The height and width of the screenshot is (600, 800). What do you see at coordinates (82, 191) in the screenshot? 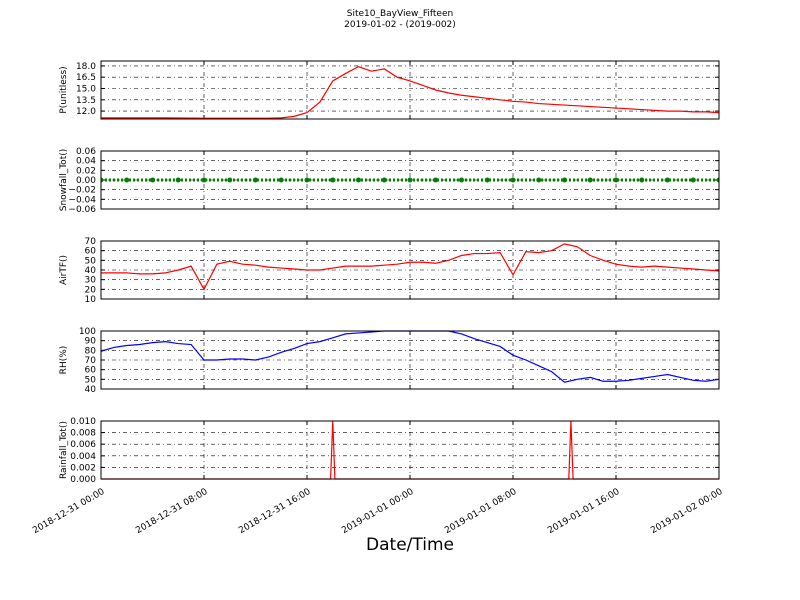
I see `y-tick-label: −0.02` at bounding box center [82, 191].